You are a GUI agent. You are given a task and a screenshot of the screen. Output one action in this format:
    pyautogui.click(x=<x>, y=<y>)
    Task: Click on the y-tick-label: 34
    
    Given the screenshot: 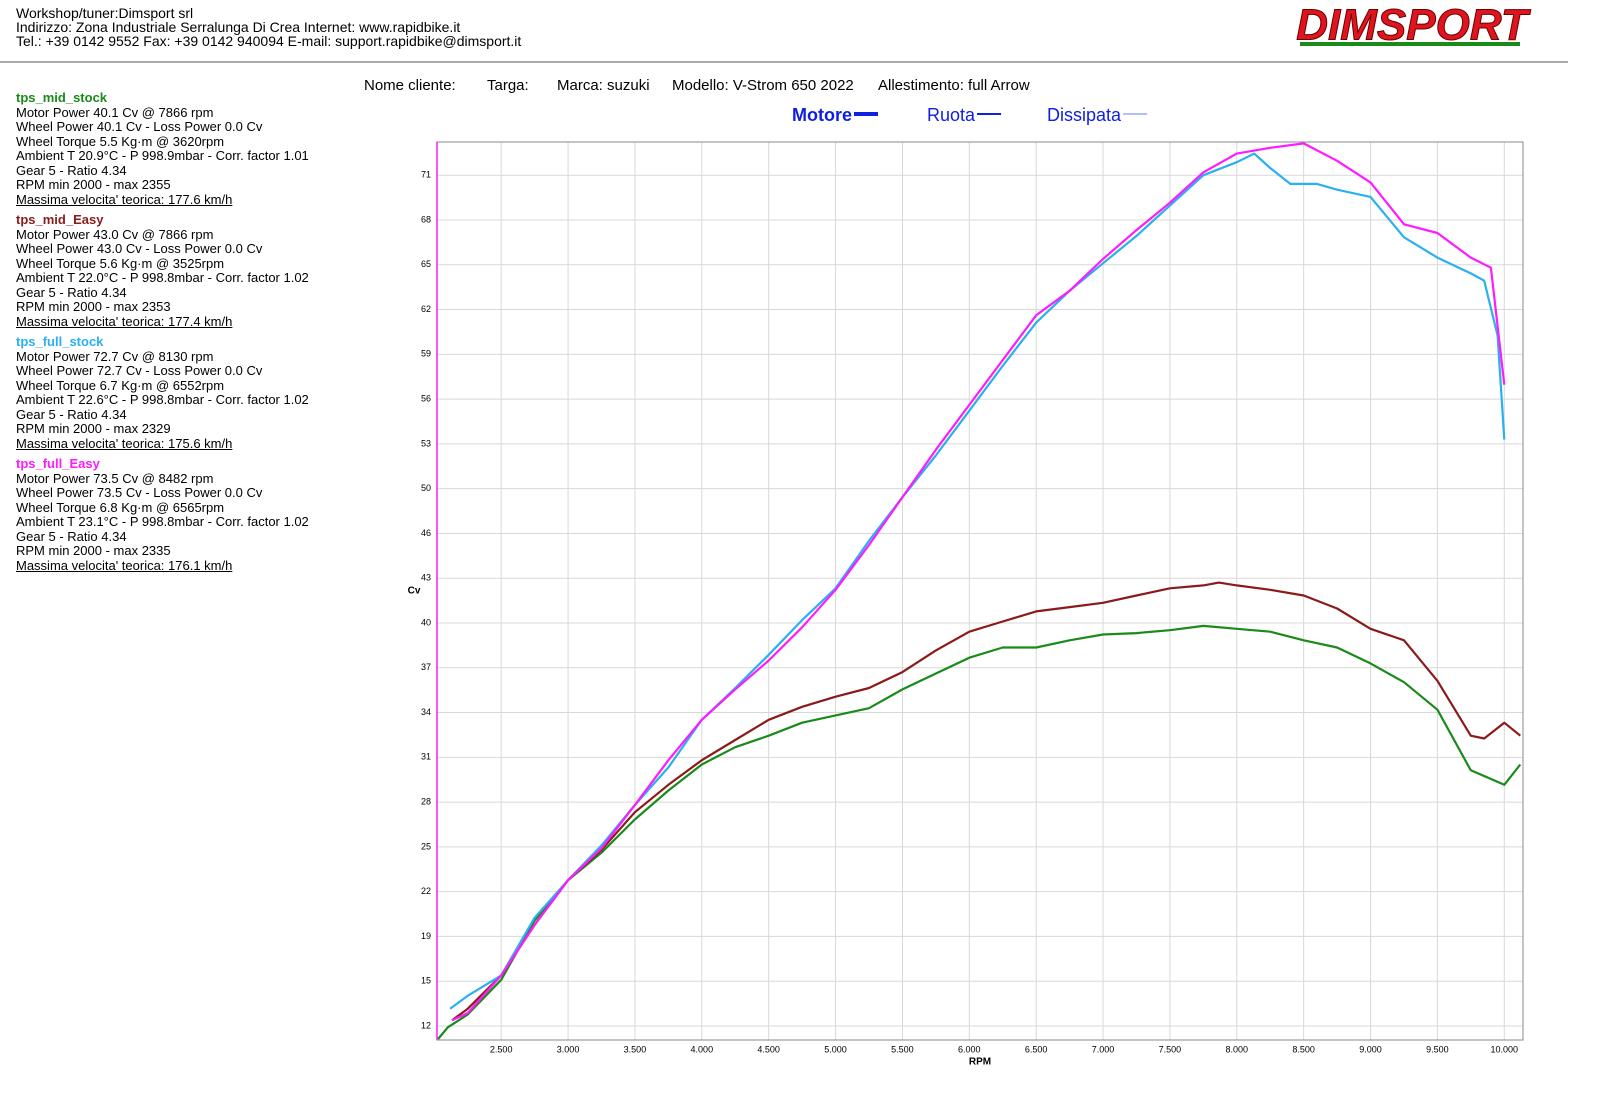 What is the action you would take?
    pyautogui.click(x=426, y=712)
    